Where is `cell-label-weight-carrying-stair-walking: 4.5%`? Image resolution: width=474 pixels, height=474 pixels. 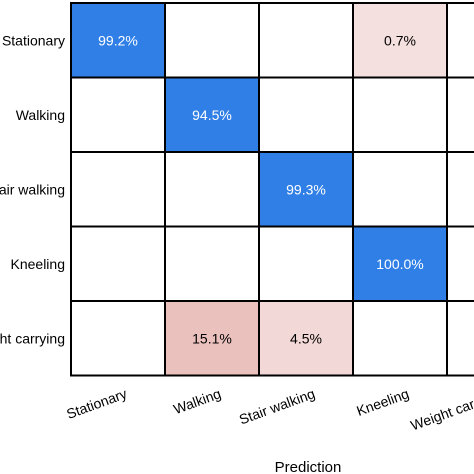 cell-label-weight-carrying-stair-walking: 4.5% is located at coordinates (306, 338).